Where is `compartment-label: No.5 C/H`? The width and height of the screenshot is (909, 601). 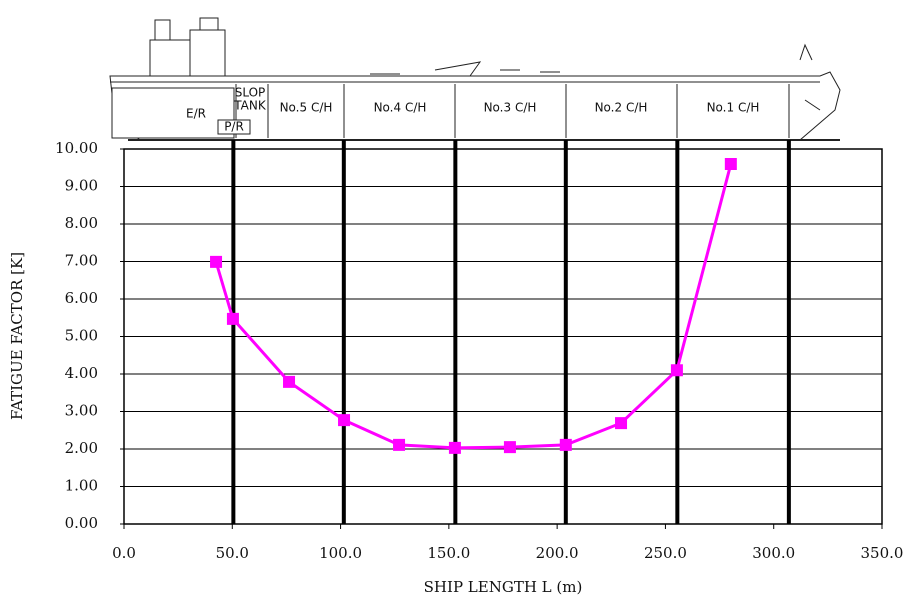 compartment-label: No.5 C/H is located at coordinates (306, 108).